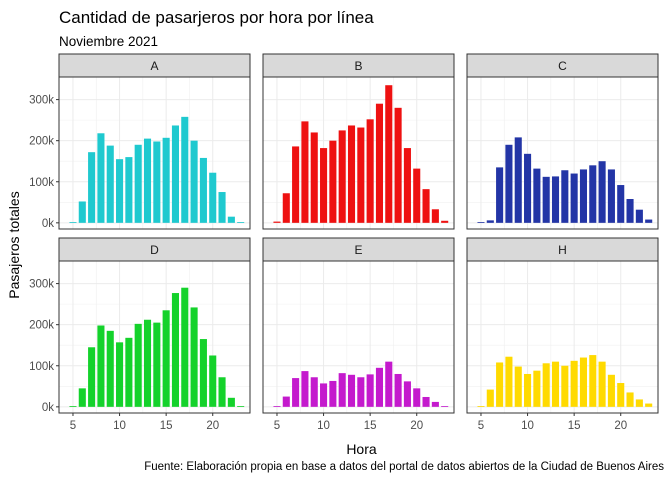 This screenshot has width=672, height=480. I want to click on facet-panel-a: A, so click(154, 141).